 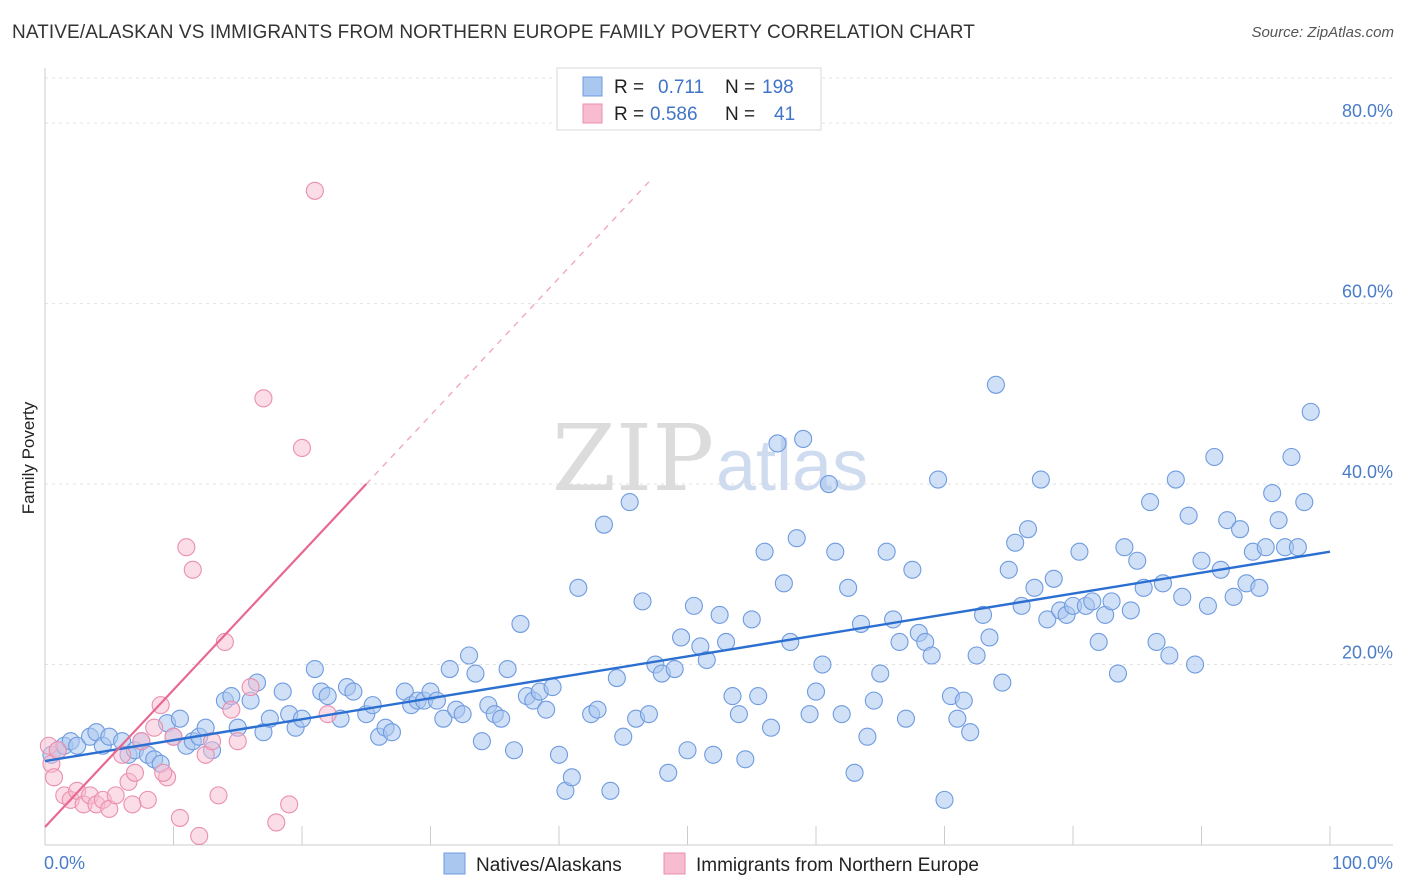 What do you see at coordinates (1367, 111) in the screenshot?
I see `y-tick-label: 80.0%` at bounding box center [1367, 111].